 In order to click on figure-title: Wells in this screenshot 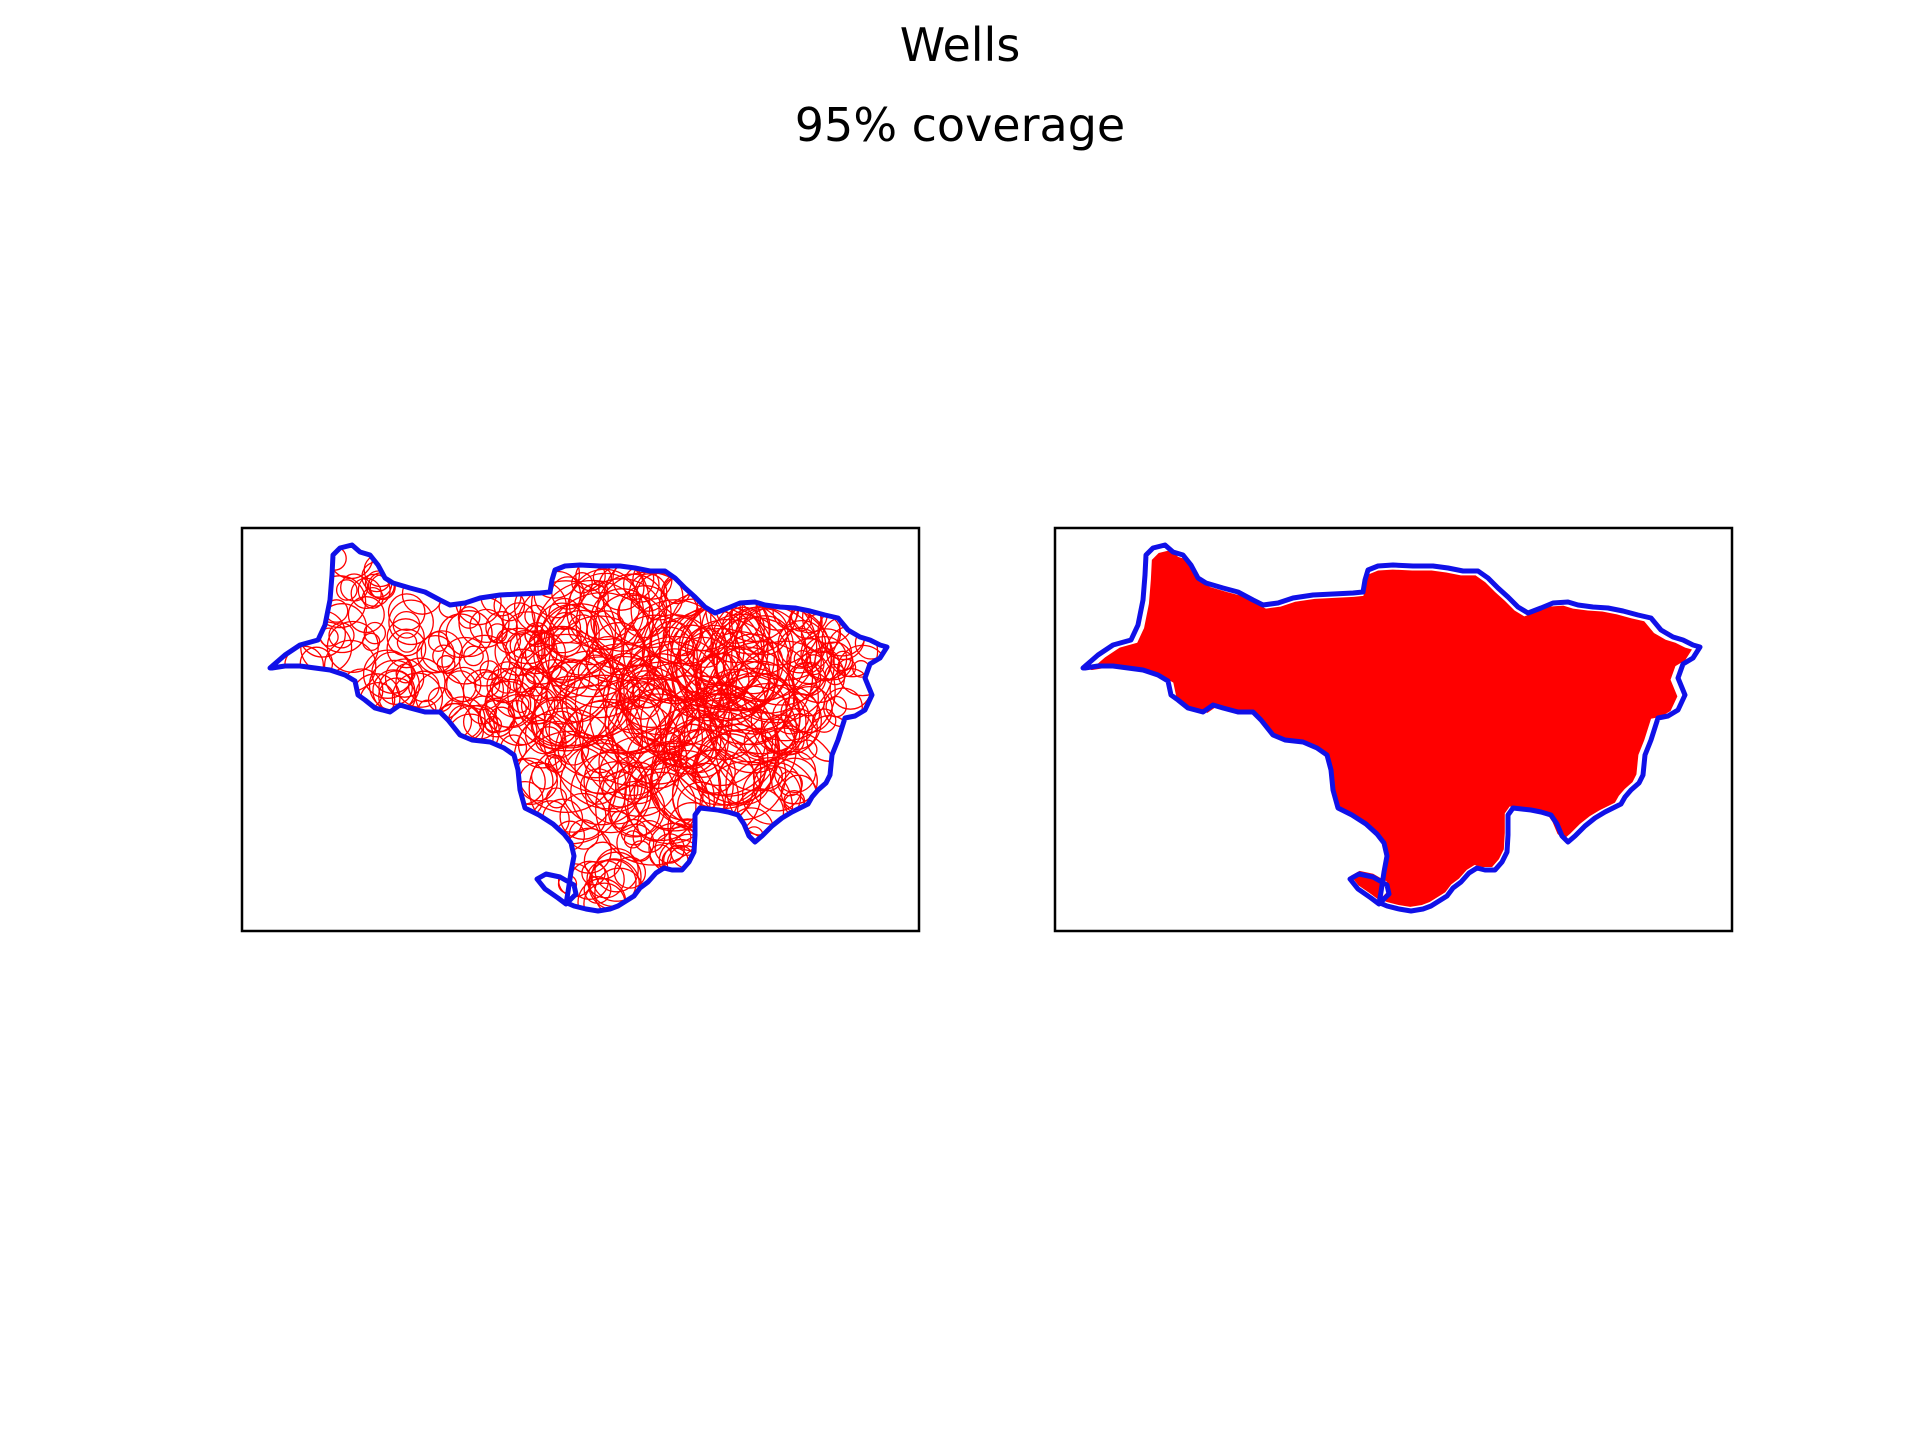, I will do `click(960, 45)`.